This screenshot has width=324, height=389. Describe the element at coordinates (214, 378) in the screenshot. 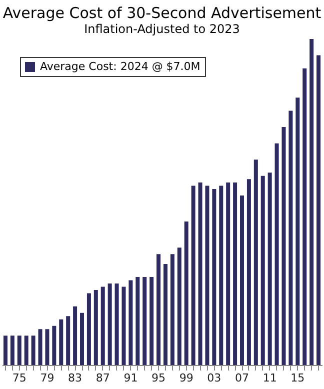

I see `x-tick-label: 03` at that location.